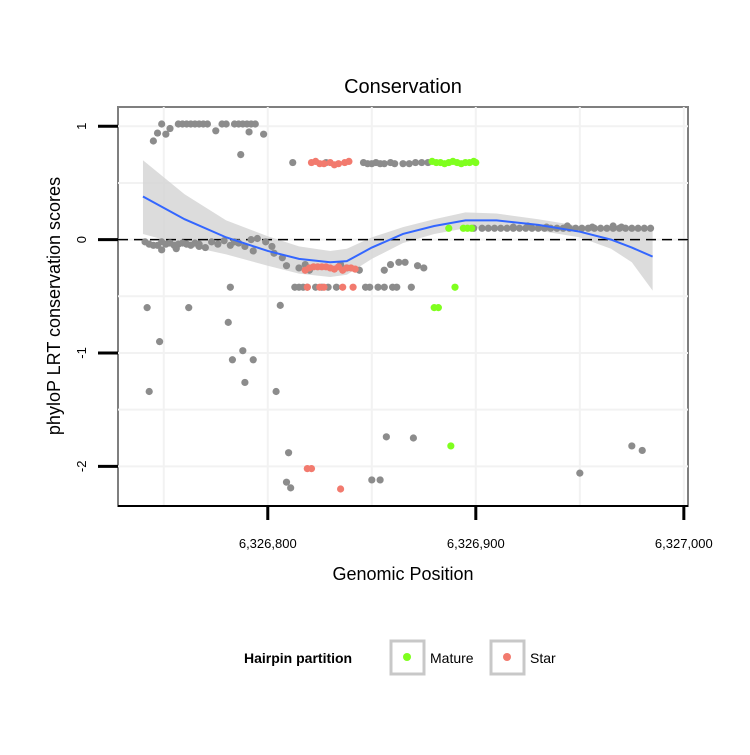  What do you see at coordinates (268, 543) in the screenshot?
I see `x-tick-label: 6,326,800` at bounding box center [268, 543].